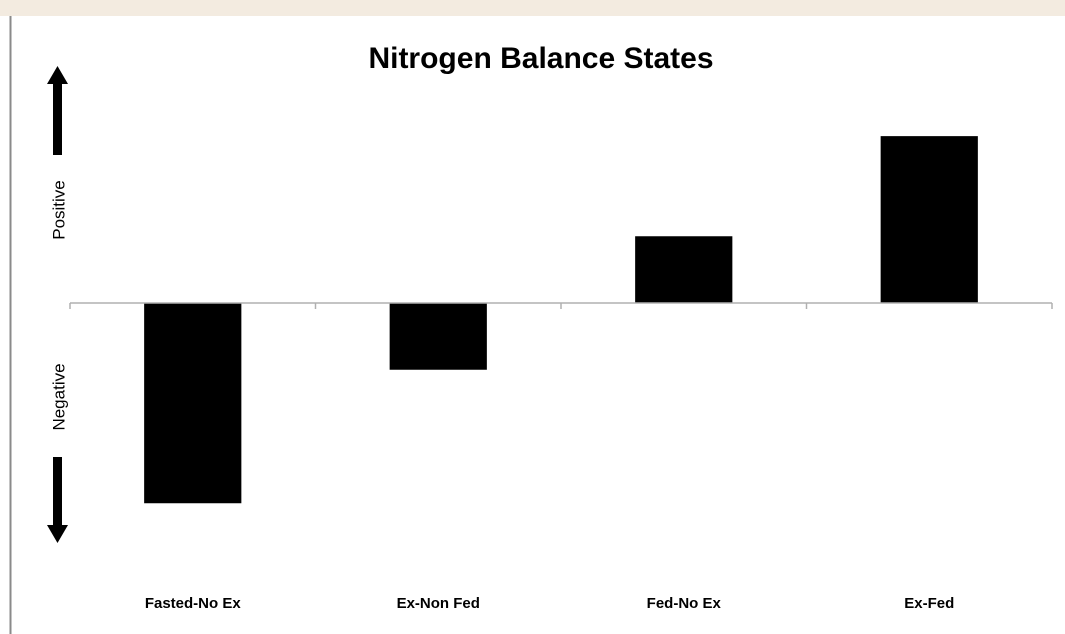  What do you see at coordinates (58, 210) in the screenshot?
I see `positive-label: Positive` at bounding box center [58, 210].